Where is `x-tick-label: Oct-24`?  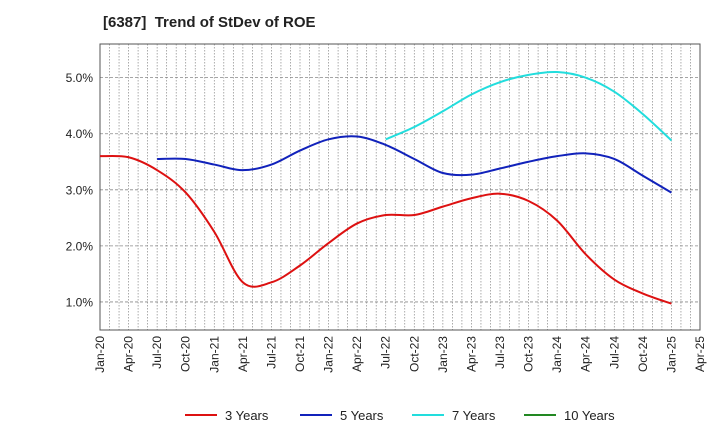 x-tick-label: Oct-24 is located at coordinates (643, 354).